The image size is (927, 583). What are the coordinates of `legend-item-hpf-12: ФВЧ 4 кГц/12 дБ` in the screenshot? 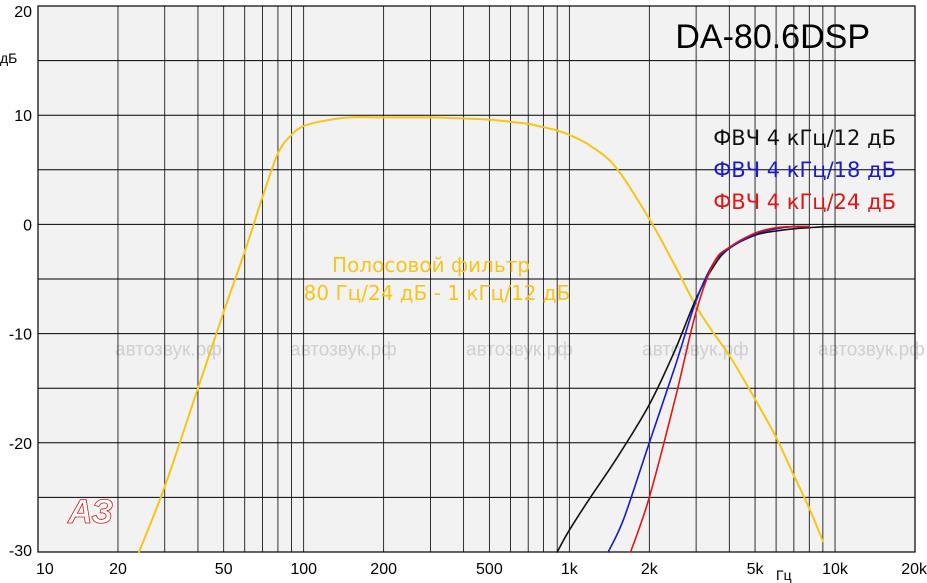 It's located at (804, 138).